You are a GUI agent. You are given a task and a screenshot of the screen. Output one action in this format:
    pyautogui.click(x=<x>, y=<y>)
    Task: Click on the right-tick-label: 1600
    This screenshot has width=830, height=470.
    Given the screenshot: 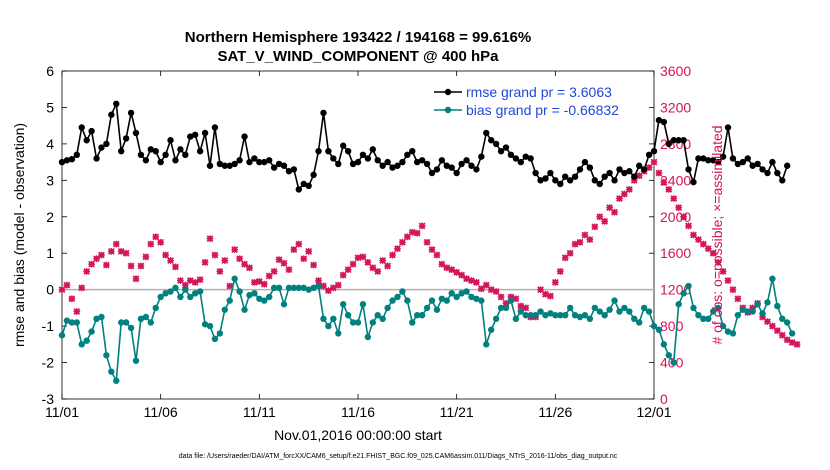 What is the action you would take?
    pyautogui.click(x=675, y=253)
    